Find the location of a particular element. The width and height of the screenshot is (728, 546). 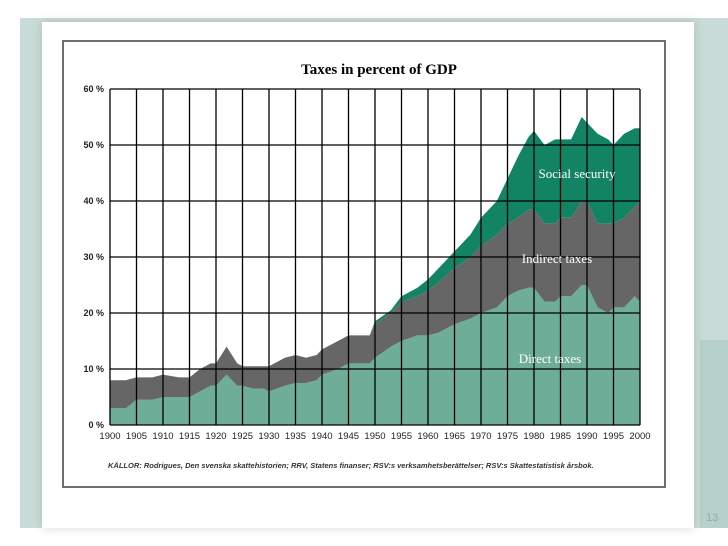

x-tick-label: 1950 is located at coordinates (374, 436).